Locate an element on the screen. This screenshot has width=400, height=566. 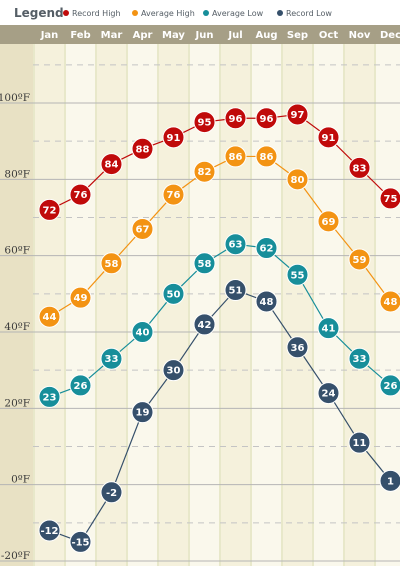
data-label: 23 is located at coordinates (50, 397).